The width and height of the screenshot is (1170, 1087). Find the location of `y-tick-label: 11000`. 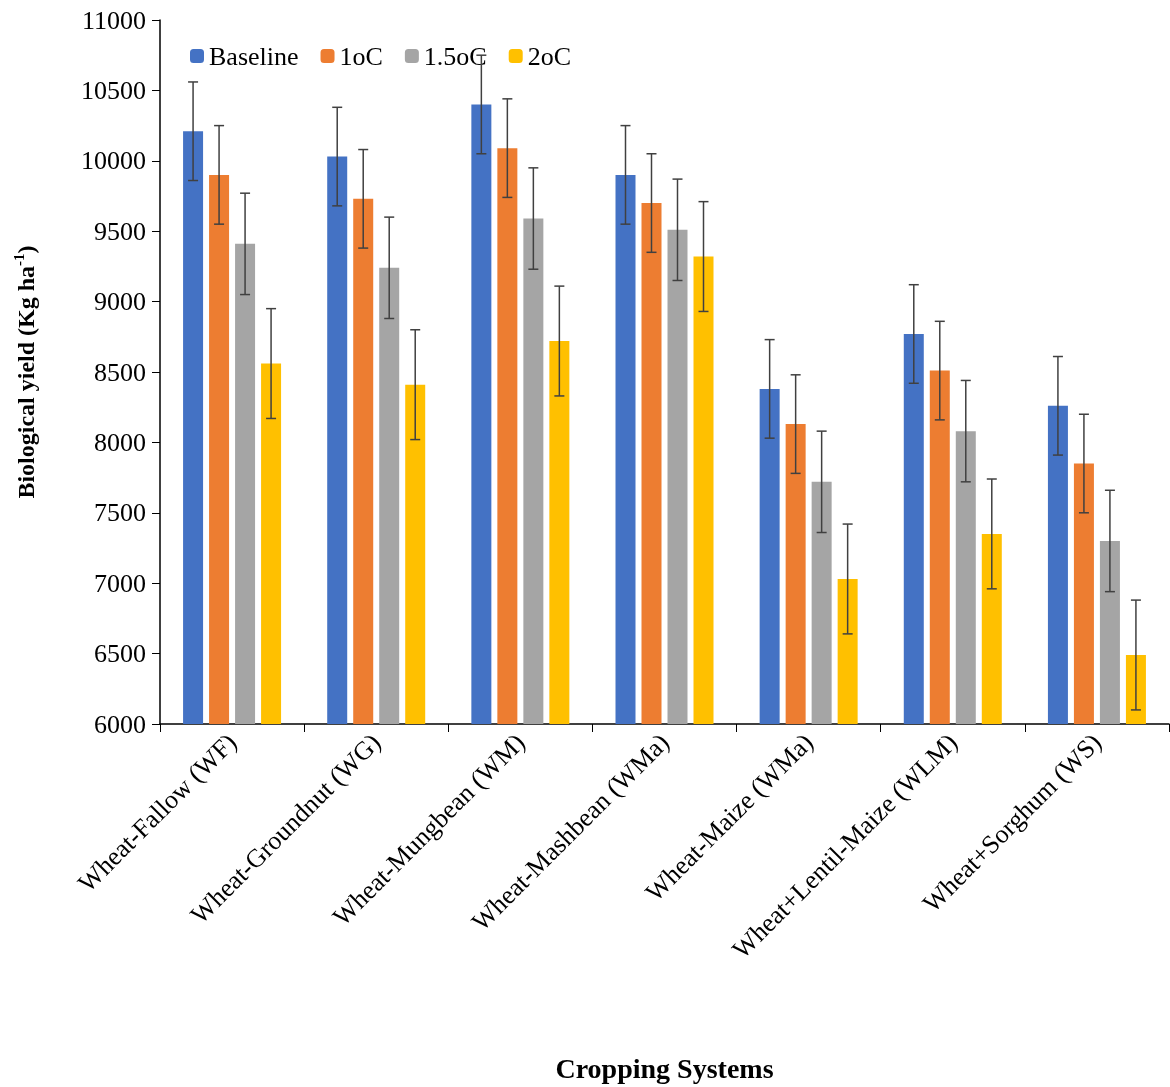

y-tick-label: 11000 is located at coordinates (113, 20).